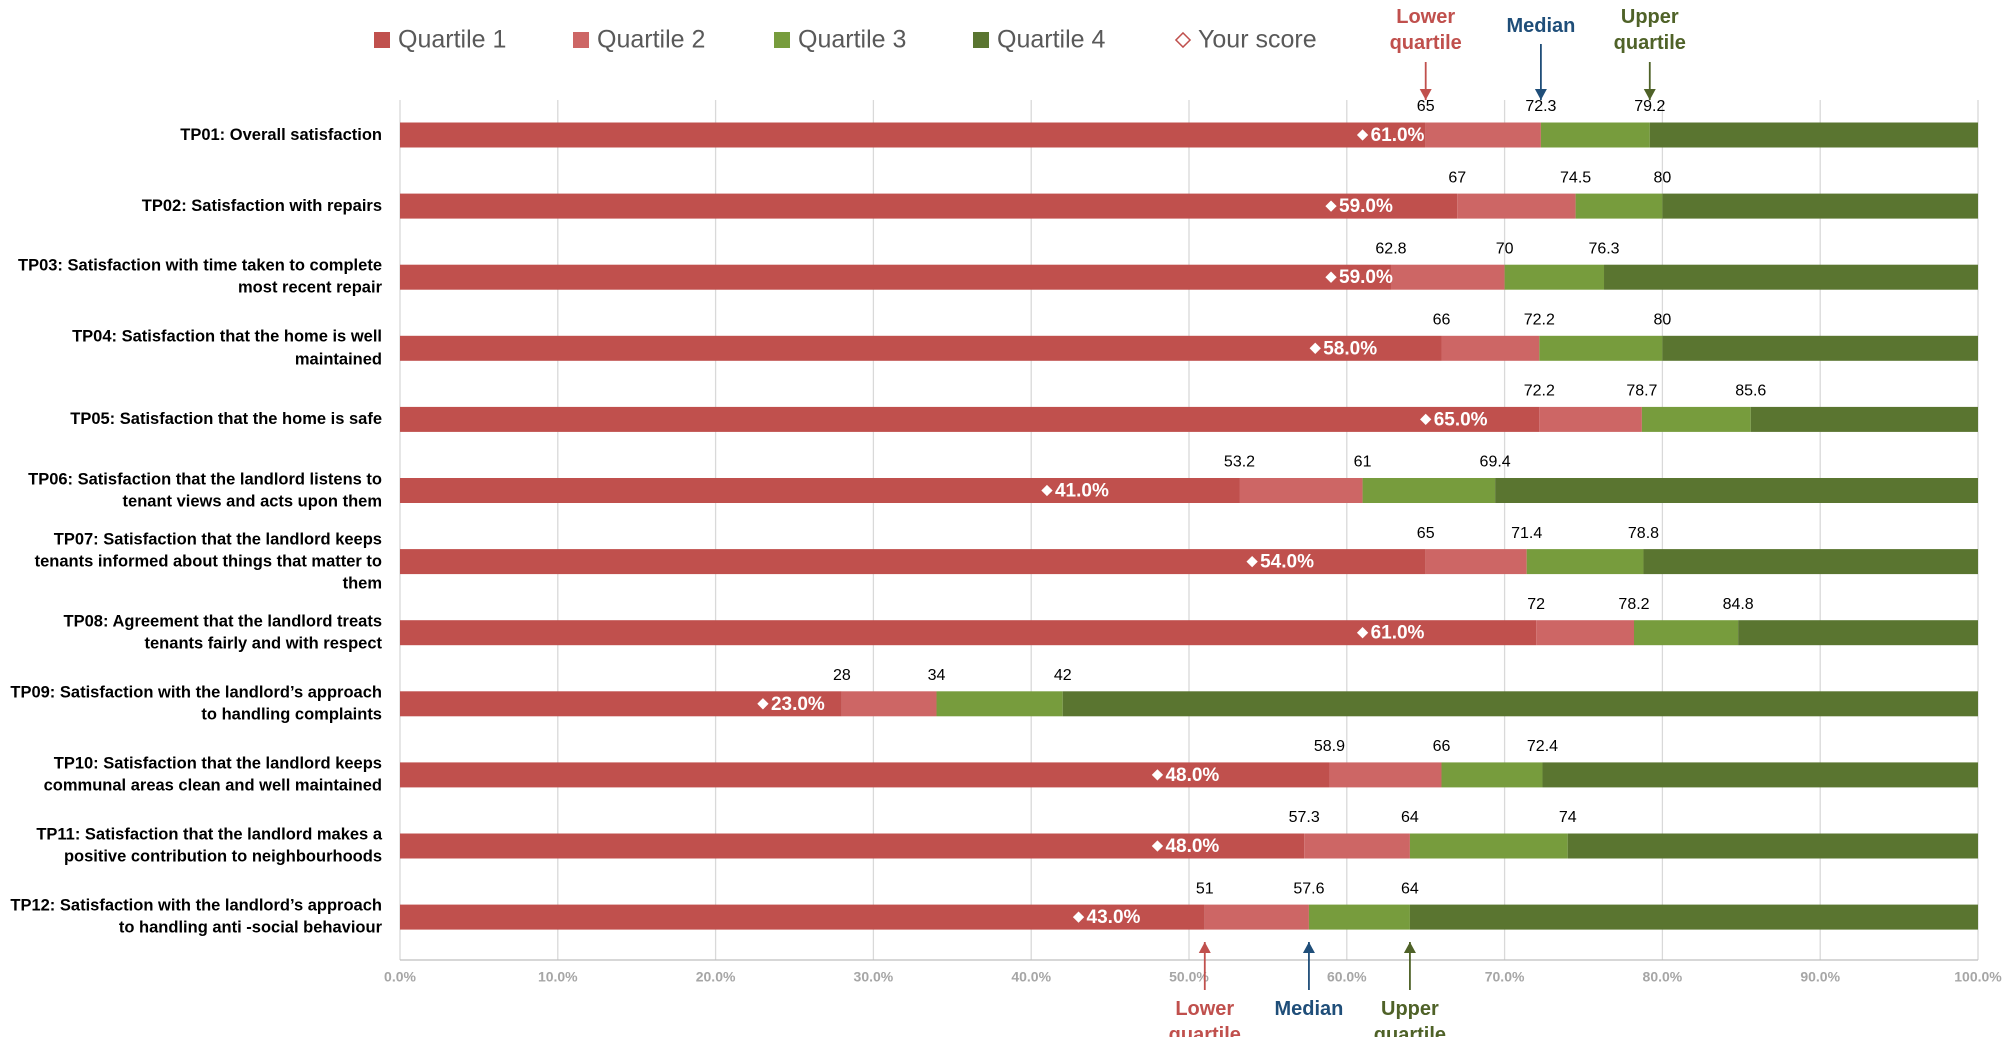 The image size is (2006, 1037). I want to click on boundary-label: 34, so click(937, 675).